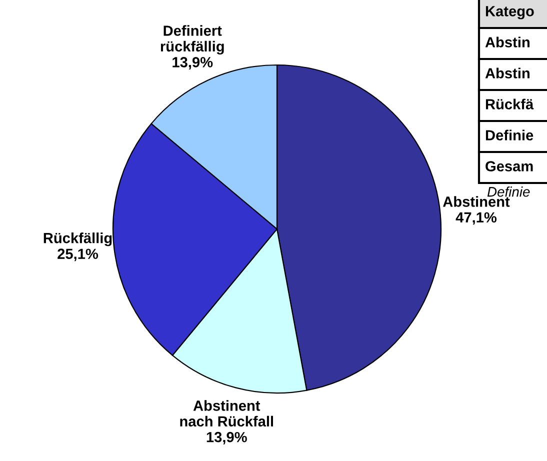  I want to click on text: Gesam, so click(509, 166).